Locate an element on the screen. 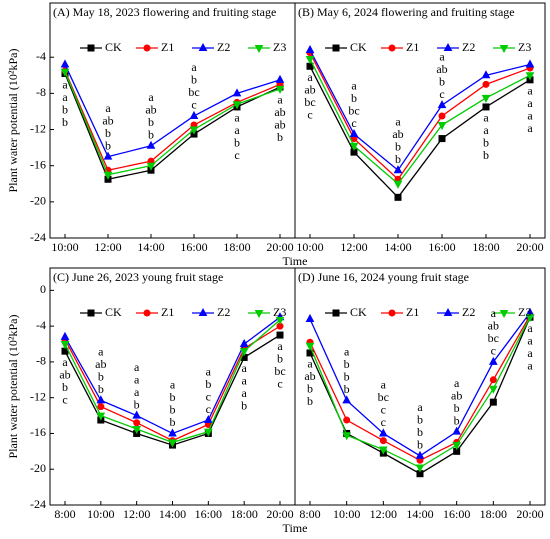  y-tick-label: 0 is located at coordinates (43, 289).